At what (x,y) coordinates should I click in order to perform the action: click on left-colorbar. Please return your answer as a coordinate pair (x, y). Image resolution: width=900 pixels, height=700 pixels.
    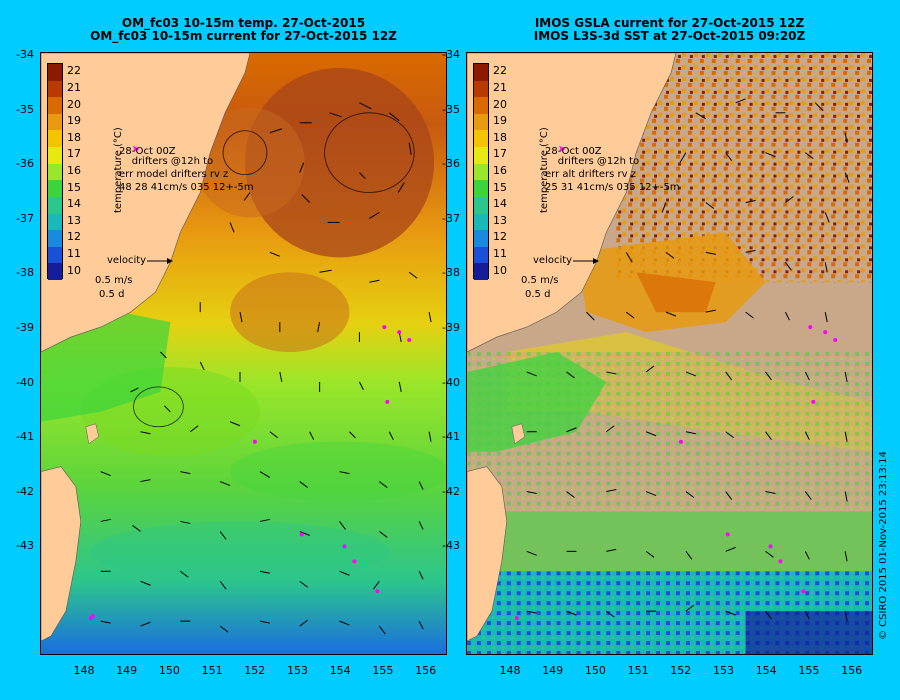
    Looking at the image, I should click on (55, 171).